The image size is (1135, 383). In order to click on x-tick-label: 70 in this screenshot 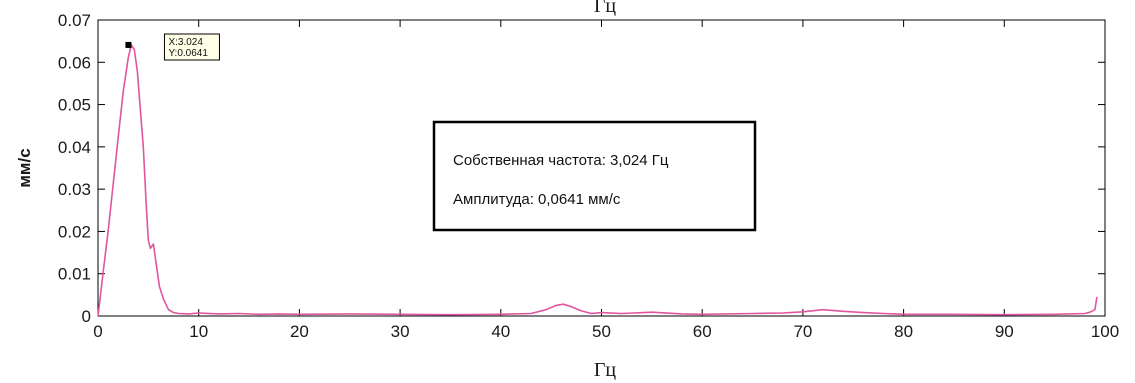, I will do `click(802, 331)`.